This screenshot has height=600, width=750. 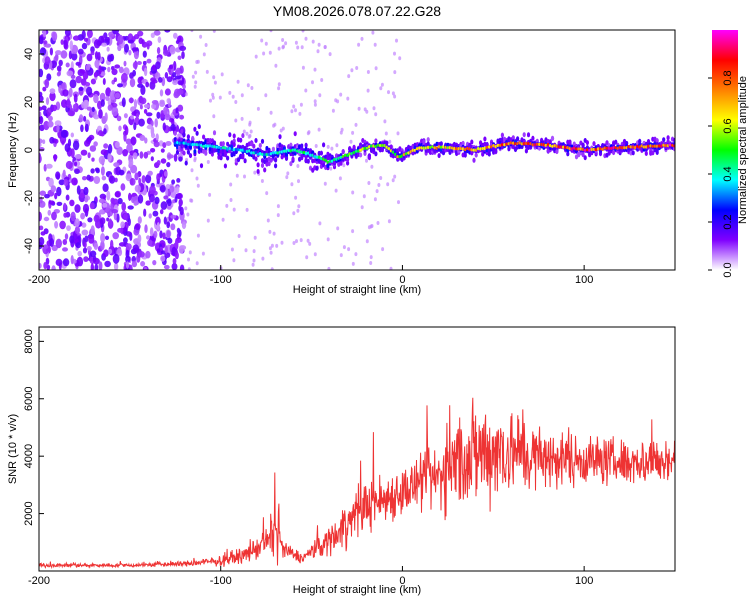 I want to click on colorbar-tick-label: 0.0, so click(x=728, y=269).